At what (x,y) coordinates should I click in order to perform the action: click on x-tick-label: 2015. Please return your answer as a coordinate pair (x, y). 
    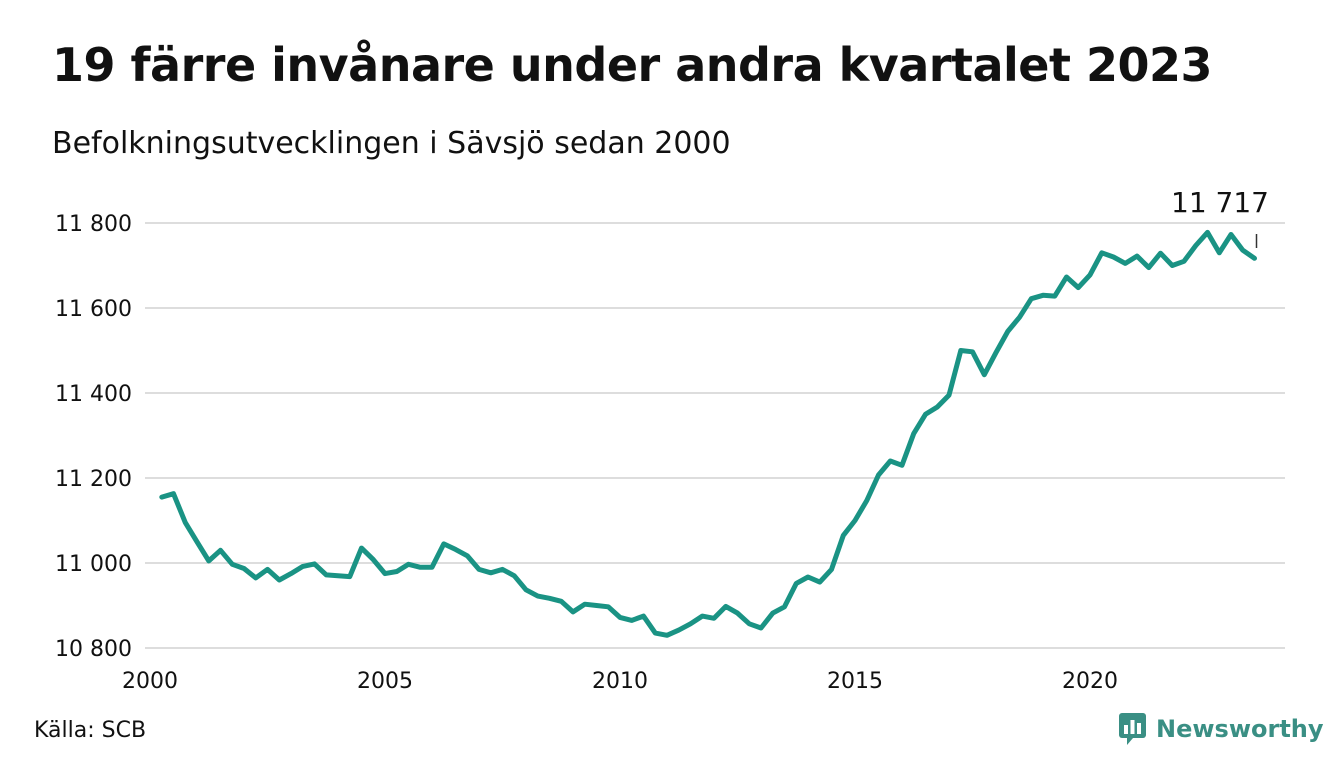
    Looking at the image, I should click on (855, 681).